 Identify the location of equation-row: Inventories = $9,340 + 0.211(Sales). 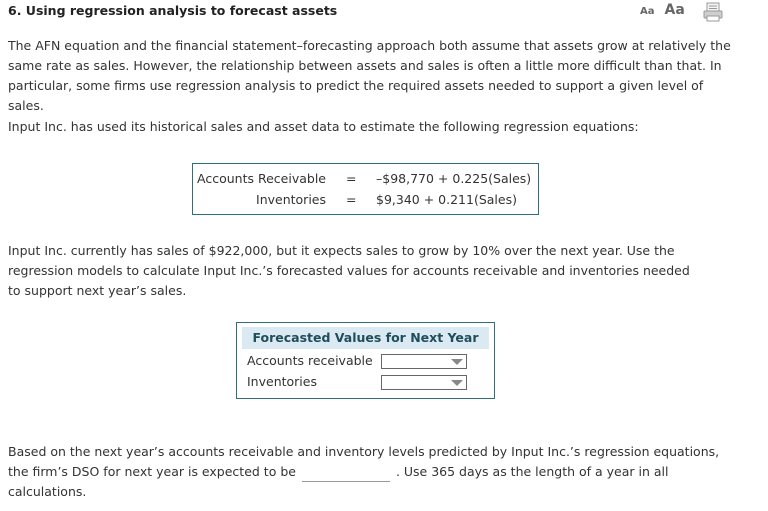
(365, 200).